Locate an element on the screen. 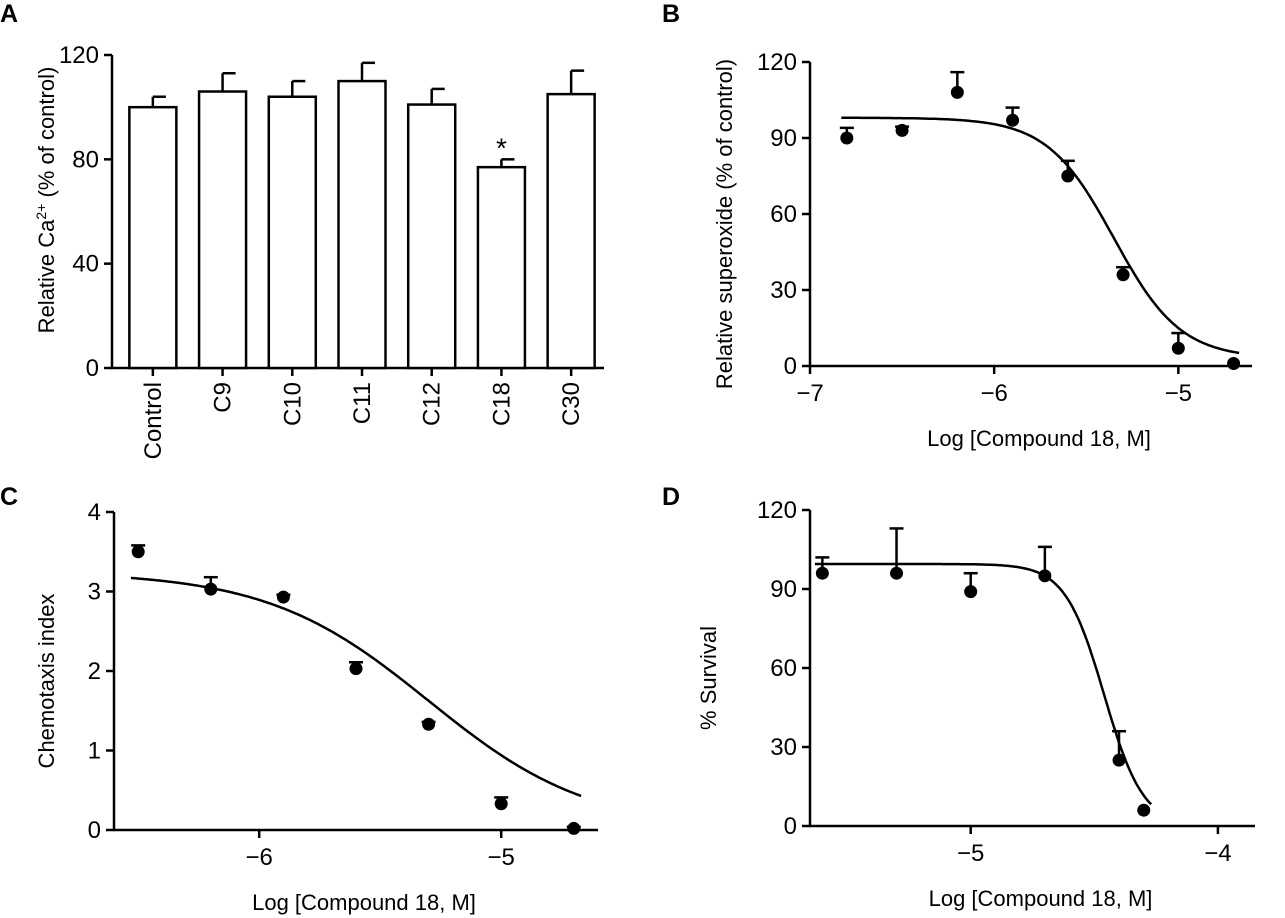 This screenshot has height=918, width=1285. x-tick-label: −4 is located at coordinates (1217, 853).